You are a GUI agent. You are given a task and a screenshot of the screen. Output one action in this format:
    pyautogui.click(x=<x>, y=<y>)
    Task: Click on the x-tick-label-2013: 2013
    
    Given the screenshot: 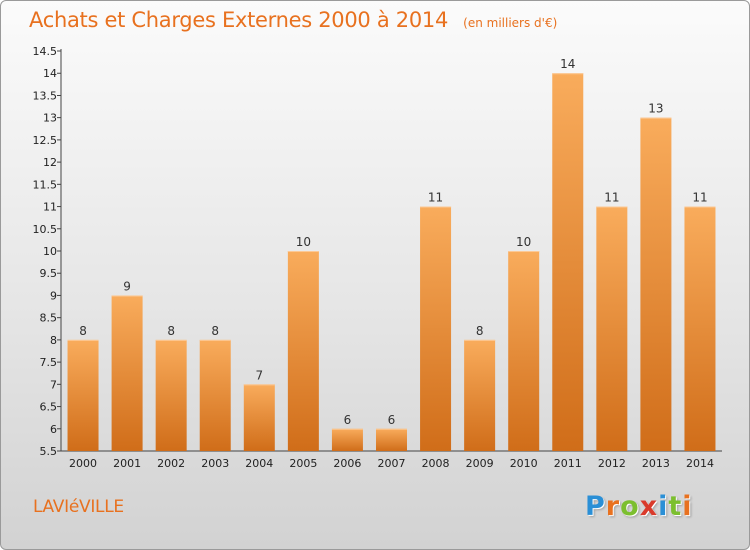 What is the action you would take?
    pyautogui.click(x=656, y=463)
    